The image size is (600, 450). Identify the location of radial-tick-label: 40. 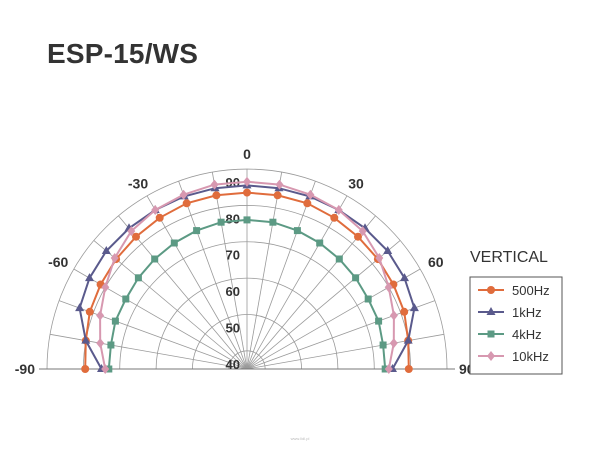
(233, 364).